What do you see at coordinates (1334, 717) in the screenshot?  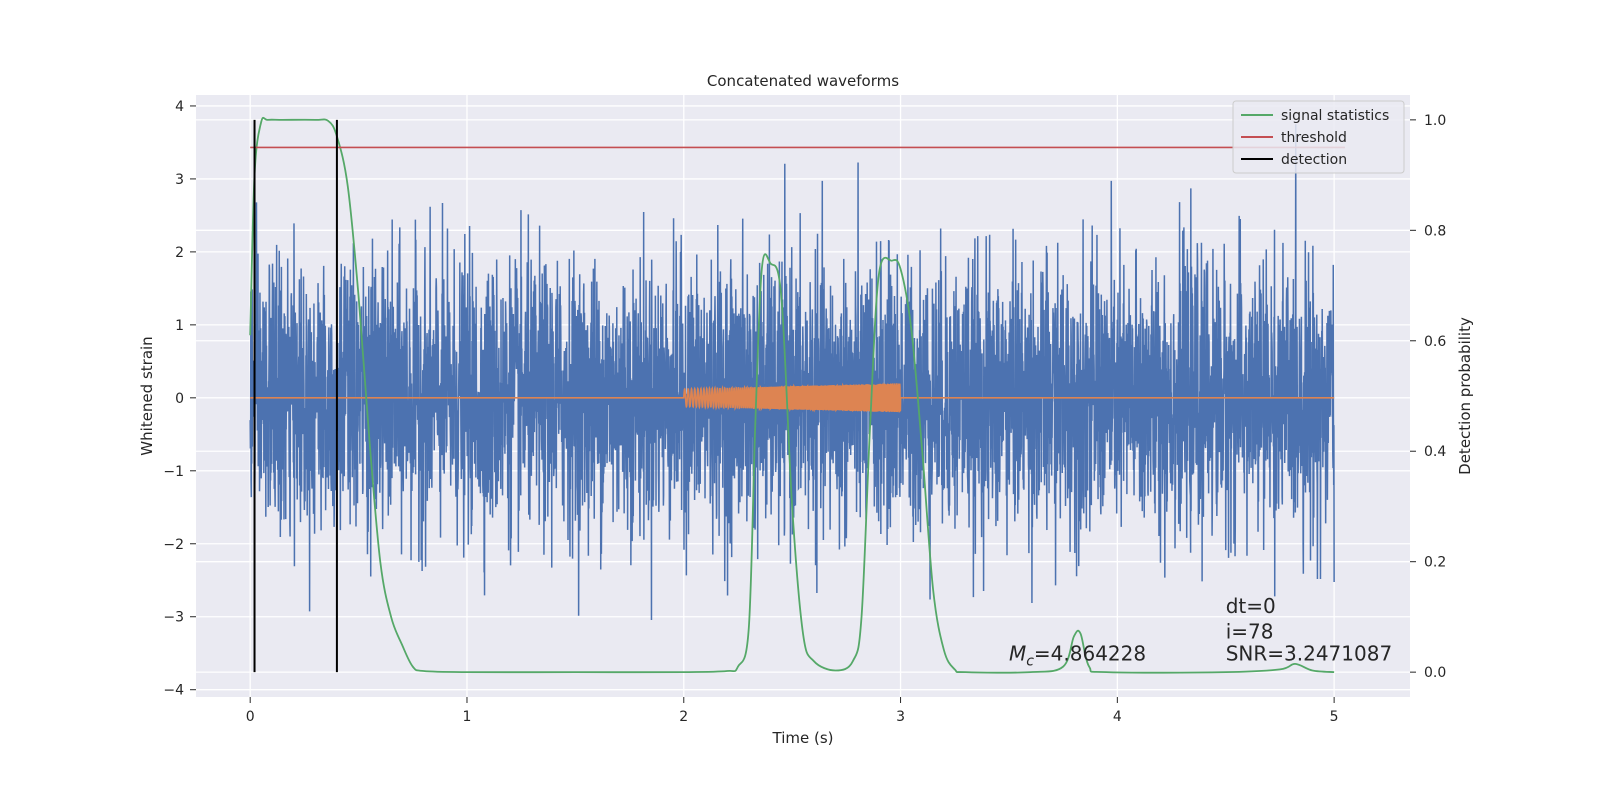 I see `x-tick-label: 5` at bounding box center [1334, 717].